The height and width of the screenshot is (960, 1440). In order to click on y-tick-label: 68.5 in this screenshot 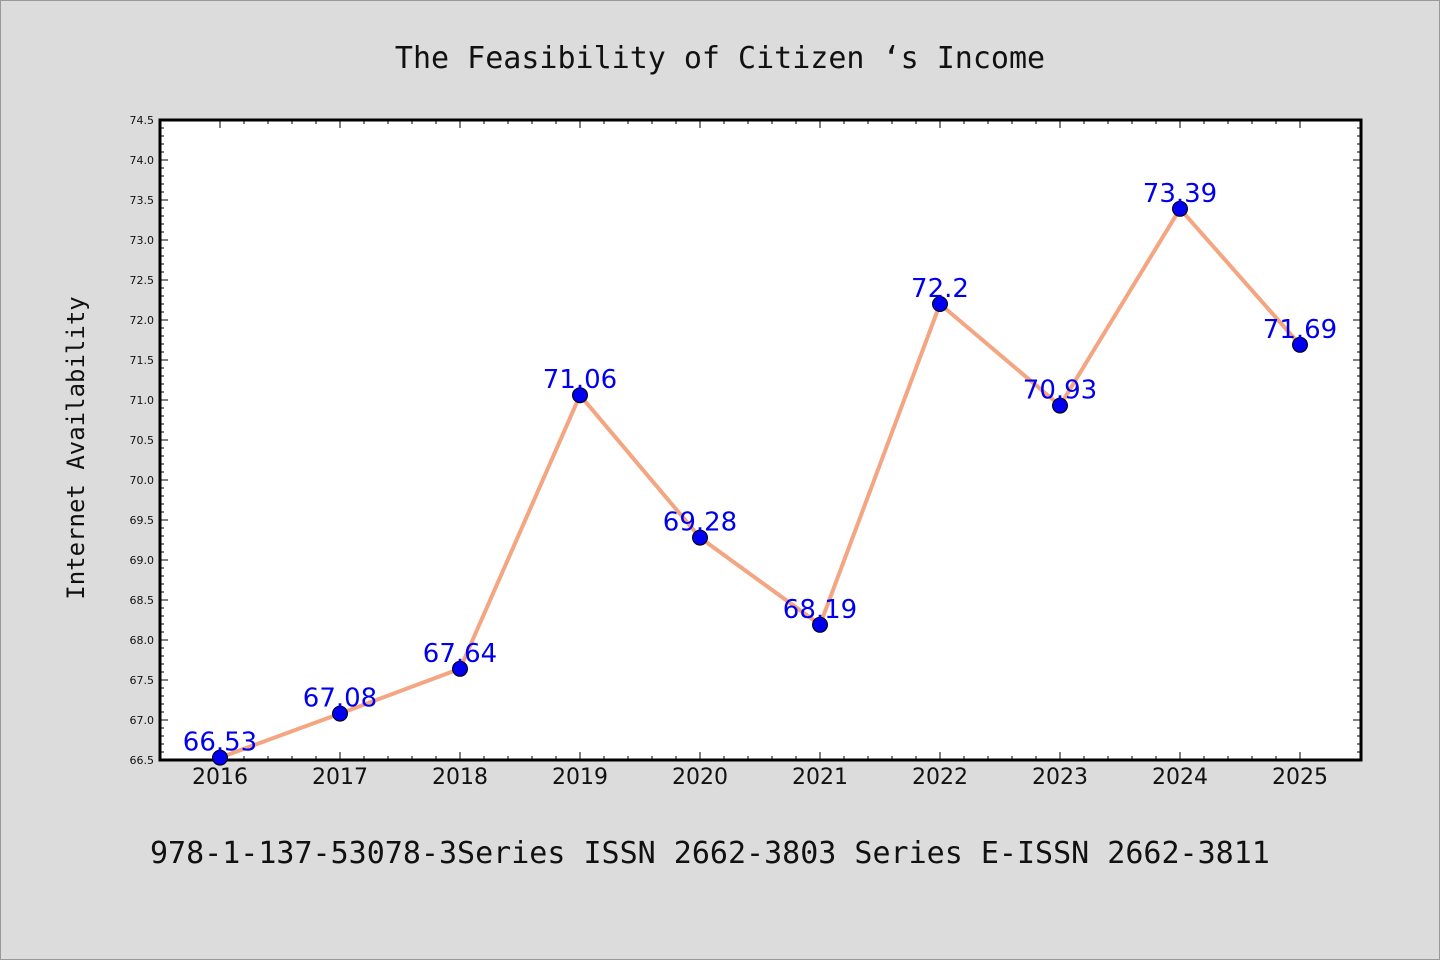, I will do `click(142, 600)`.